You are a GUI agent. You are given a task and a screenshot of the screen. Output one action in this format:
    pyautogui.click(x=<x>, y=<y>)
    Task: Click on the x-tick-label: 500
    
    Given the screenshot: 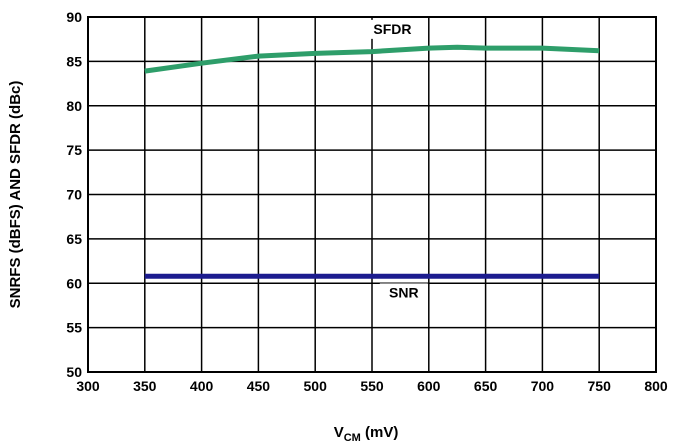 What is the action you would take?
    pyautogui.click(x=316, y=386)
    